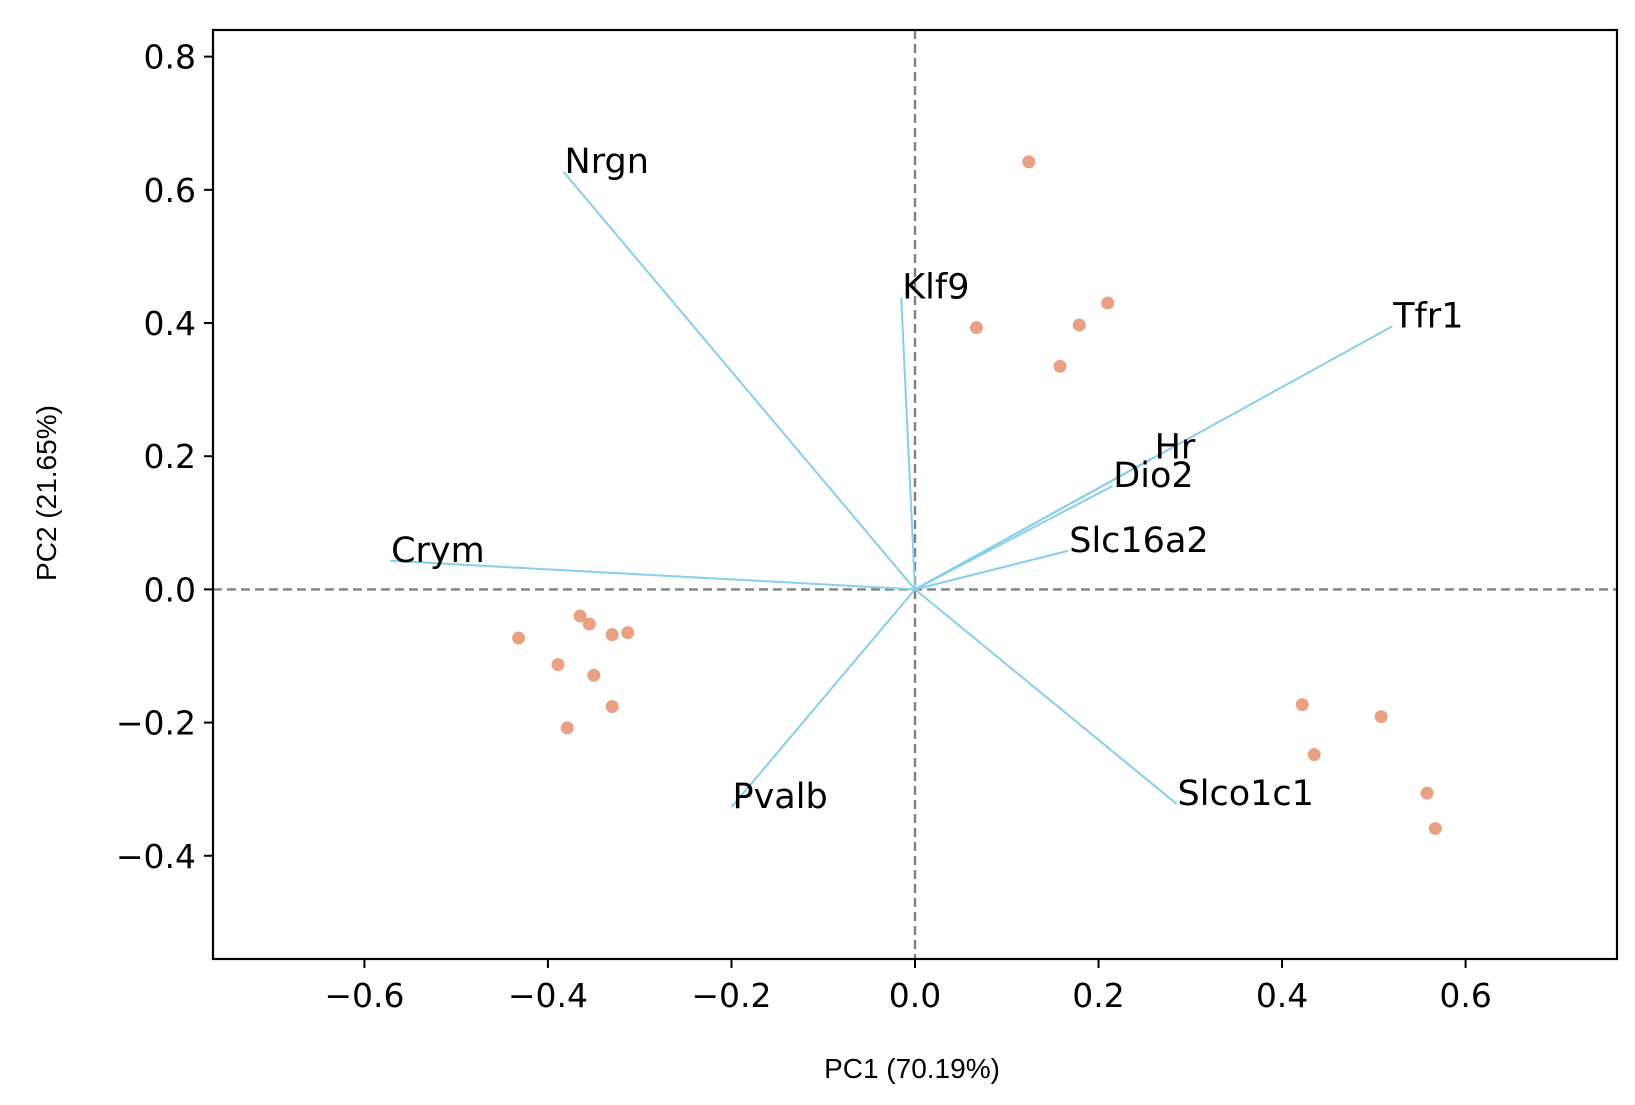 This screenshot has height=1105, width=1635. Describe the element at coordinates (156, 856) in the screenshot. I see `y-tick-label: −0.4` at that location.